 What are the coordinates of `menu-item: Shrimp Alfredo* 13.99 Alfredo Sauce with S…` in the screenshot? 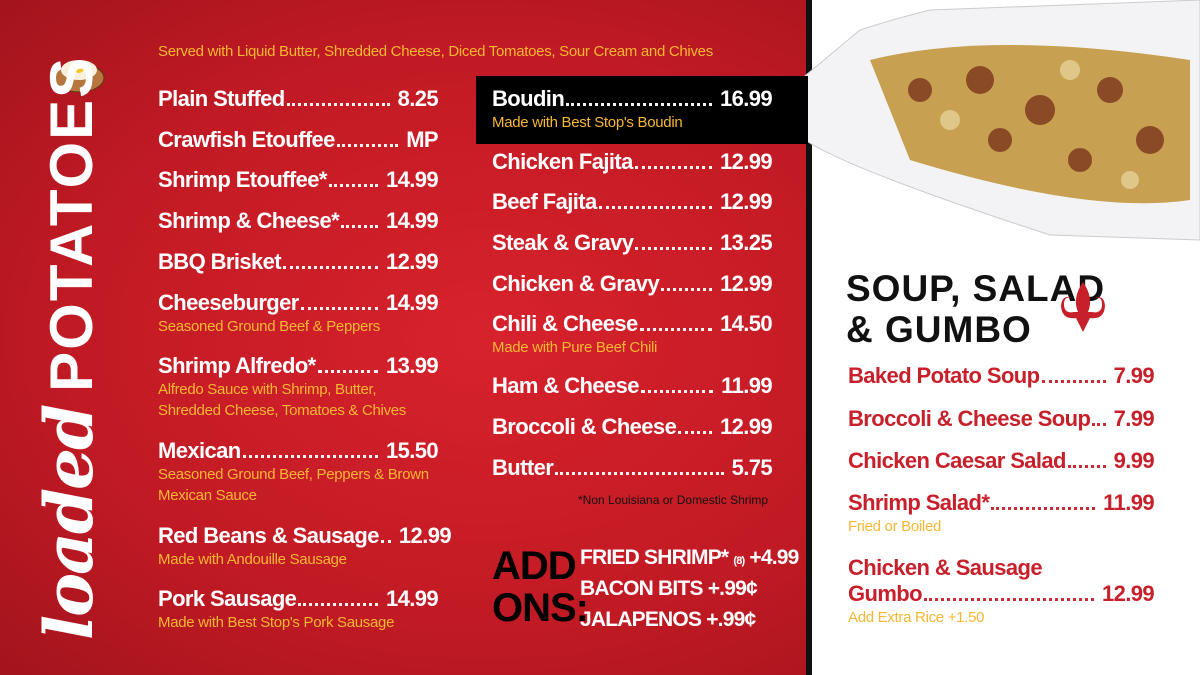 It's located at (298, 387).